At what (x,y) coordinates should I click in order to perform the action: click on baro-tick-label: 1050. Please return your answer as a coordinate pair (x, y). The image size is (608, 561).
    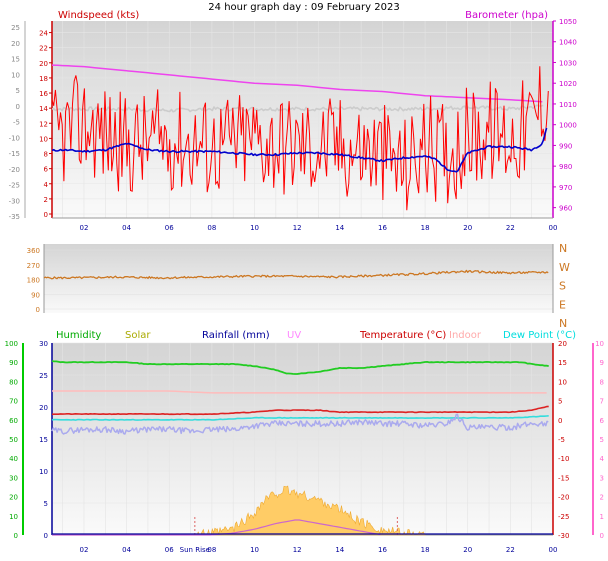
    Looking at the image, I should click on (568, 22).